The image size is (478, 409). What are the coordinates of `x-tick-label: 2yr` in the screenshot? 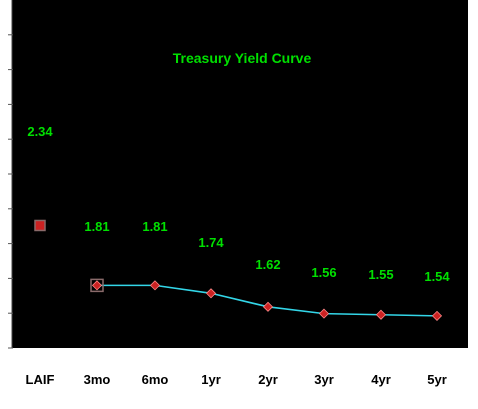 It's located at (268, 379).